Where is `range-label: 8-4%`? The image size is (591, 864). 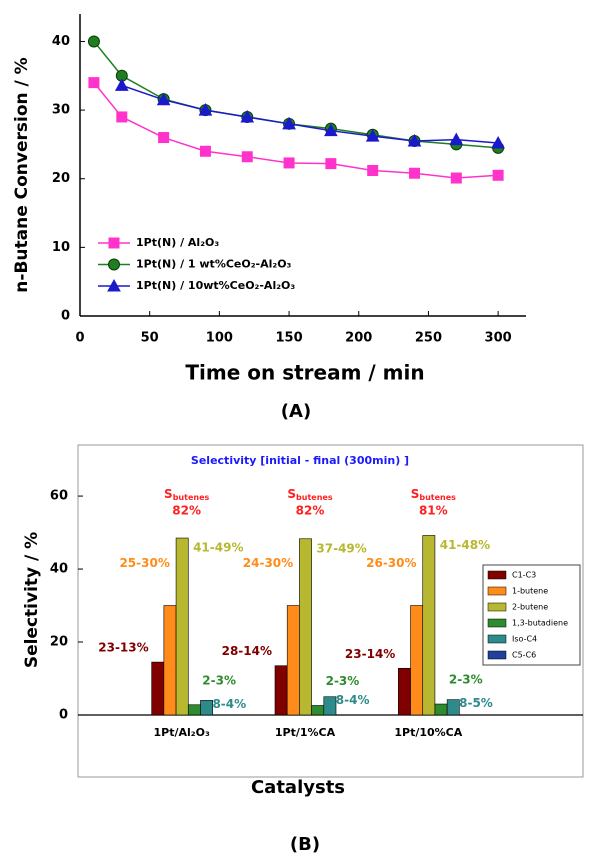 range-label: 8-4% is located at coordinates (353, 700).